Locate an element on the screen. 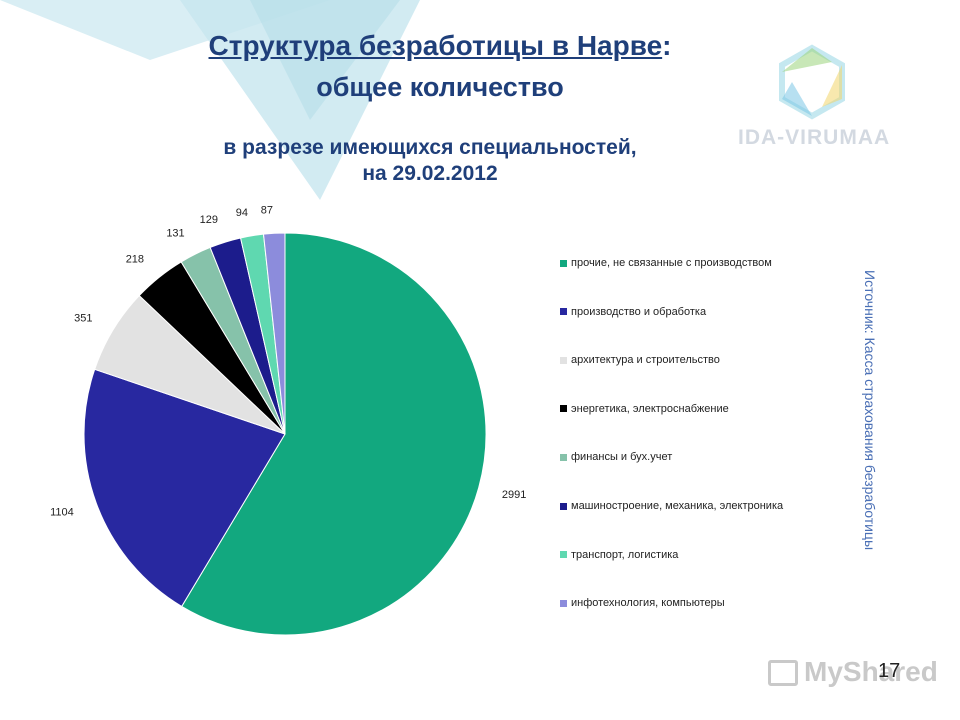 This screenshot has width=960, height=720. logo-text: IDA-VIRUMAA is located at coordinates (814, 137).